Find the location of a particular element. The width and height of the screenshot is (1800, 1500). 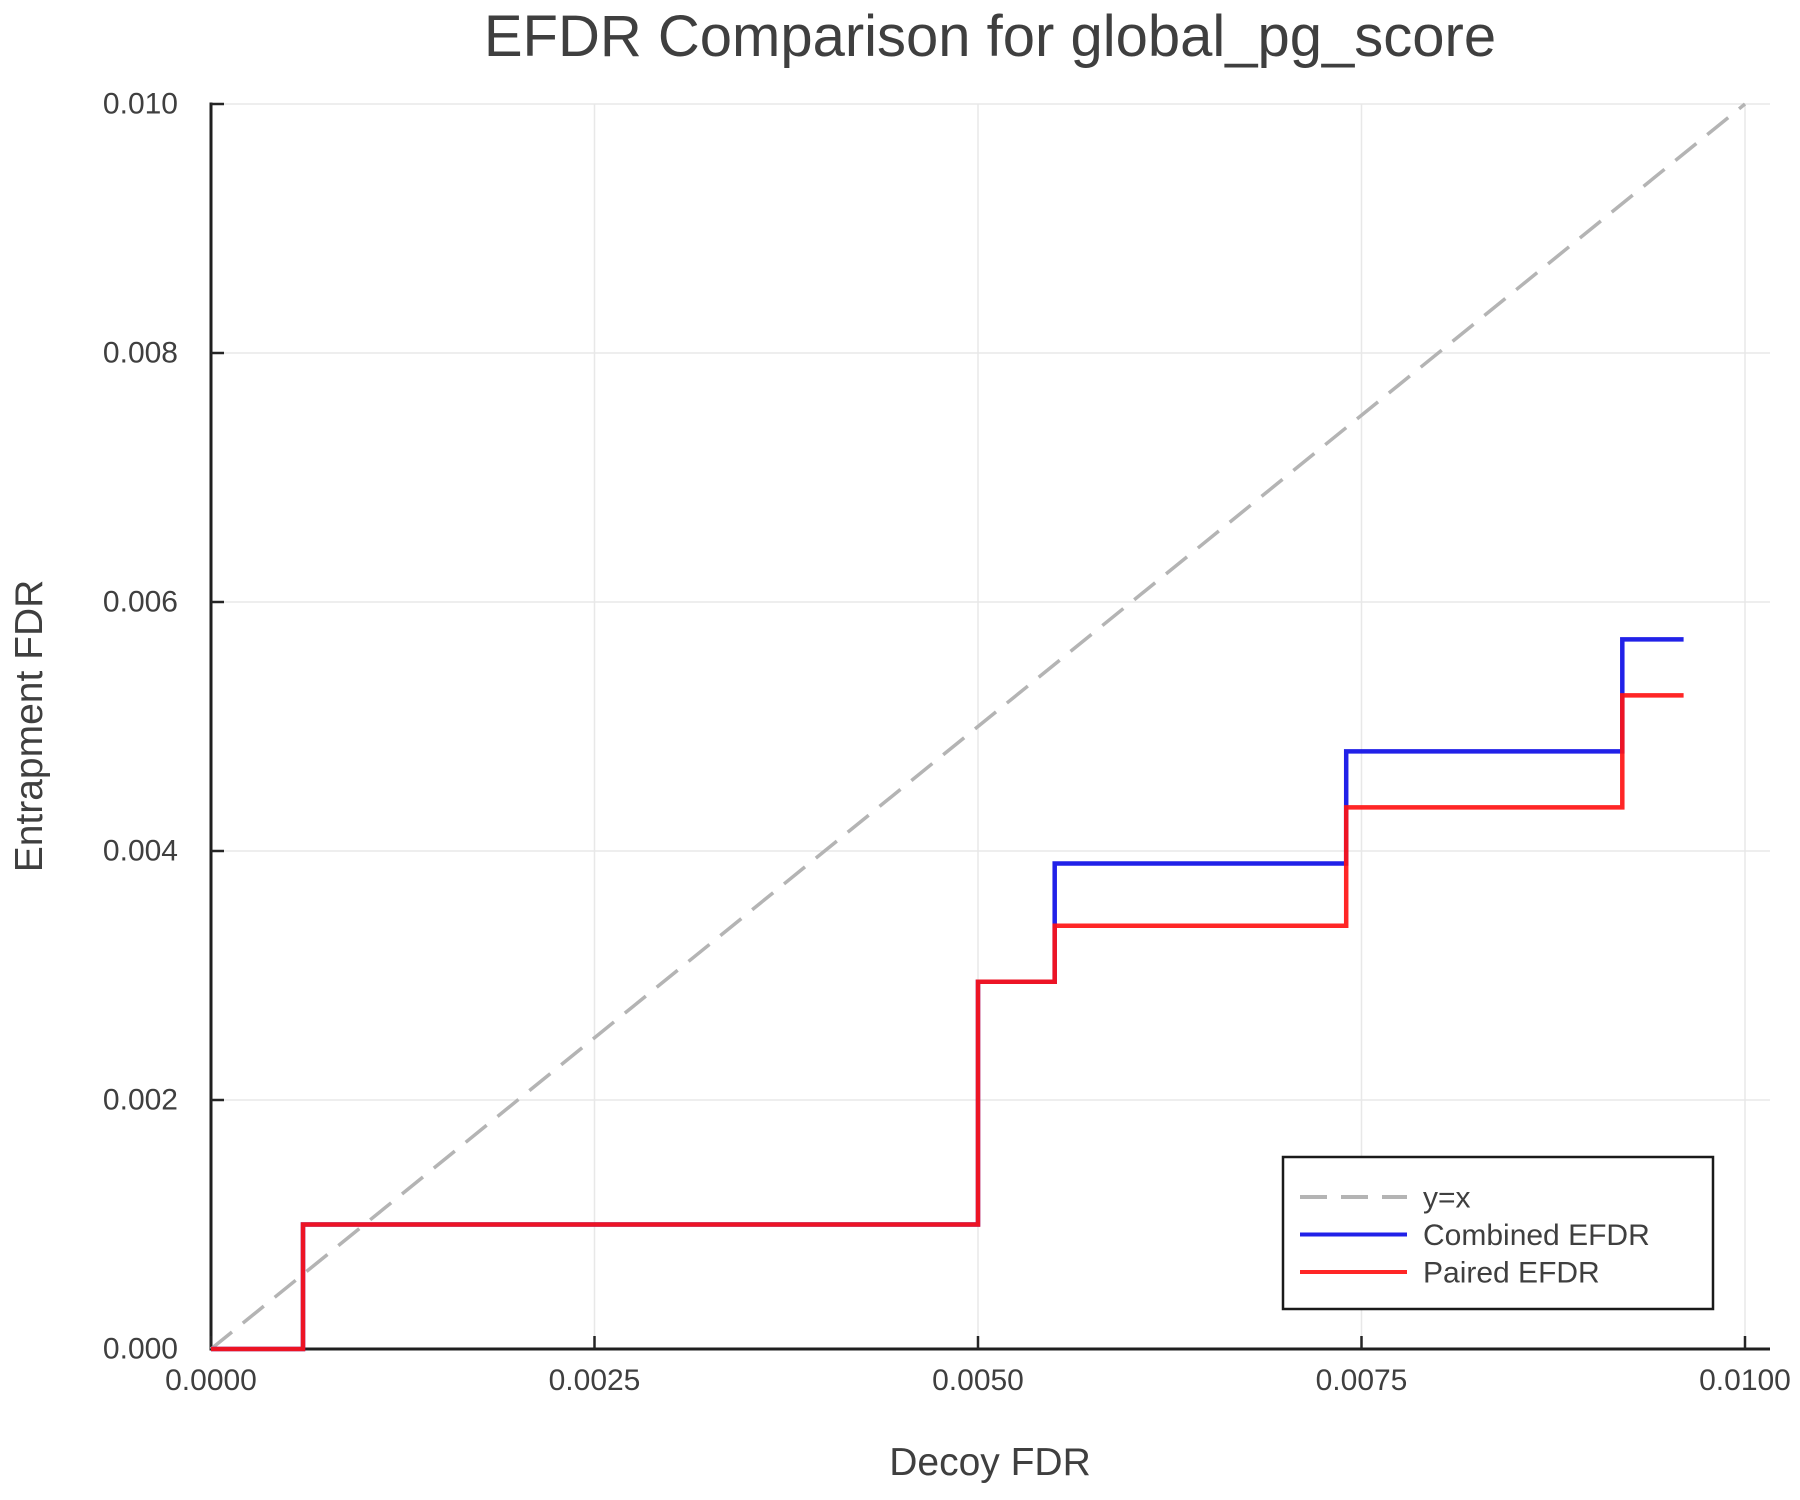

y-tick-label-0.008: 0.008 is located at coordinates (140, 353).